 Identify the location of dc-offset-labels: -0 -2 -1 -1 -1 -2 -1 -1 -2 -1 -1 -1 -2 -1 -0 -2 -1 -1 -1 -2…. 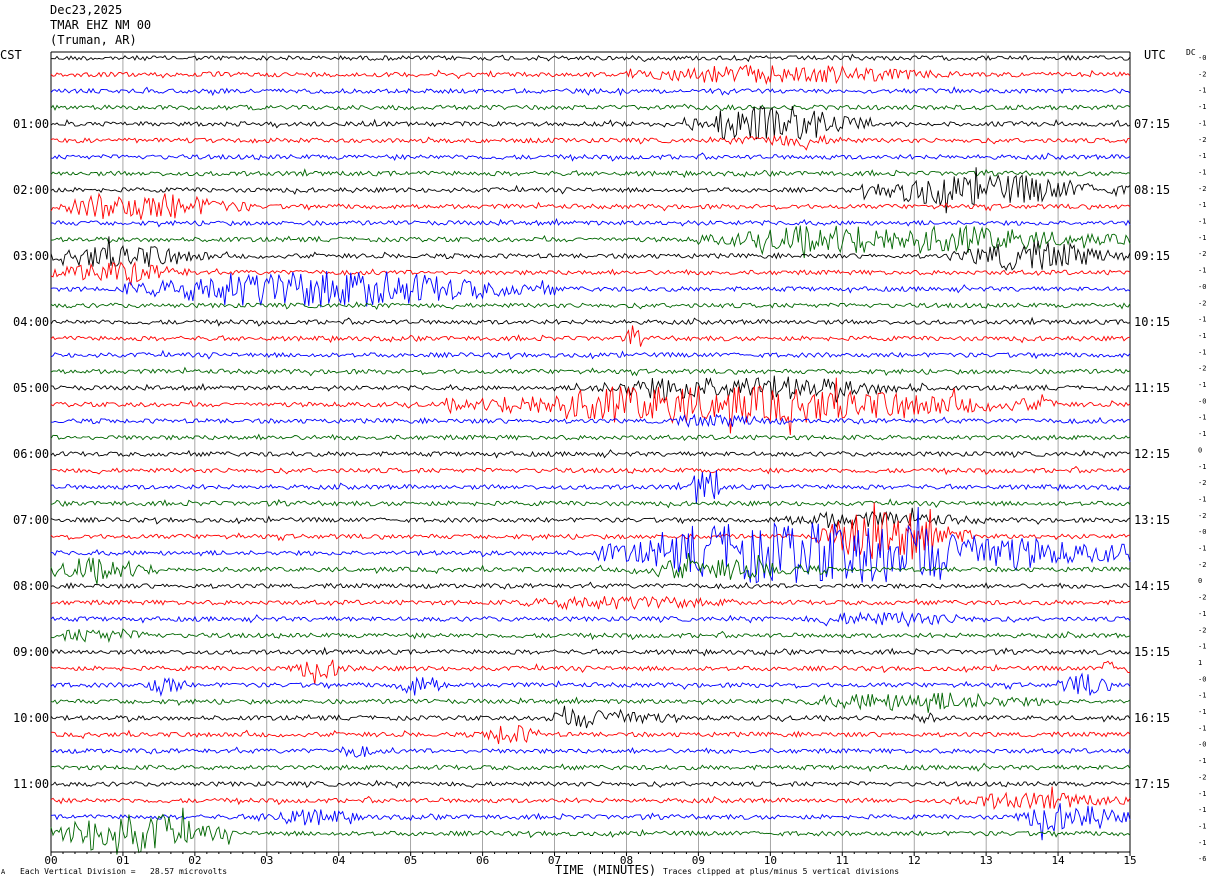
(1202, 458).